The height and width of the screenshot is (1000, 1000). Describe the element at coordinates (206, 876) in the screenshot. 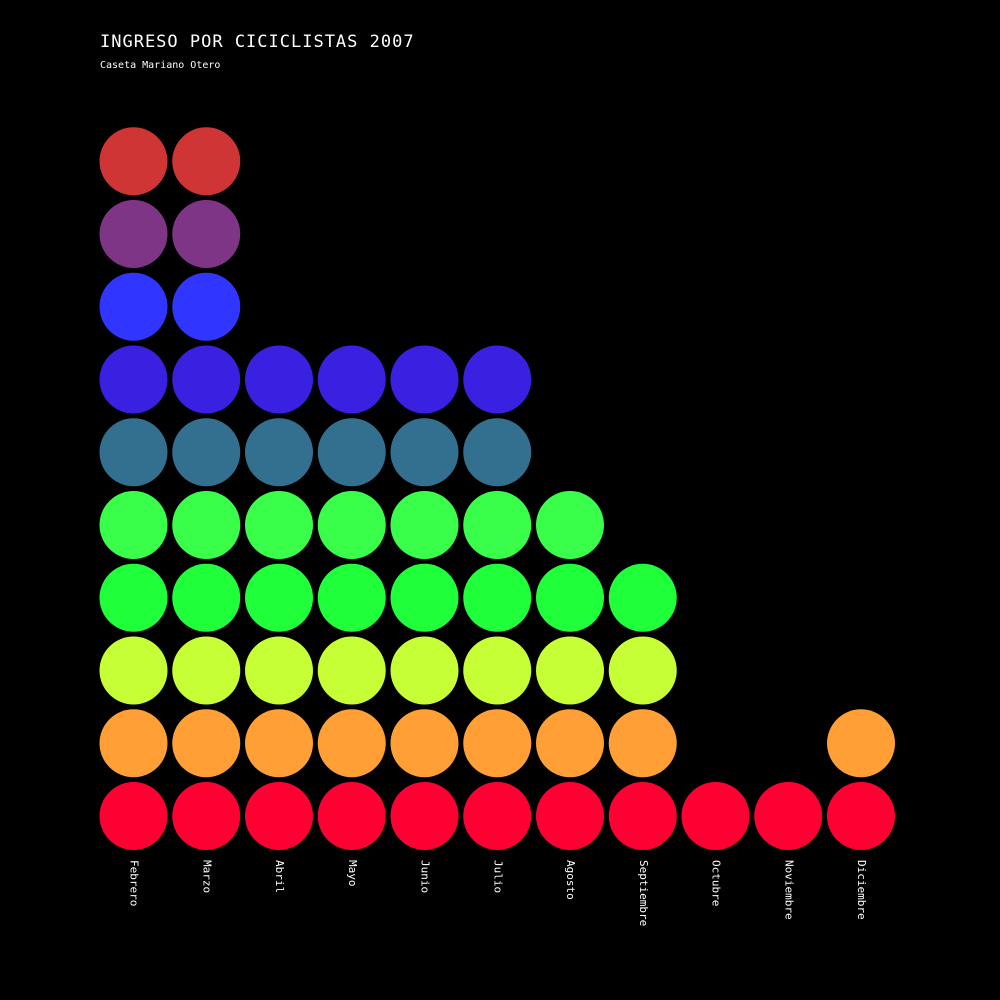

I see `x-tick-label-marzo: Marzo` at that location.